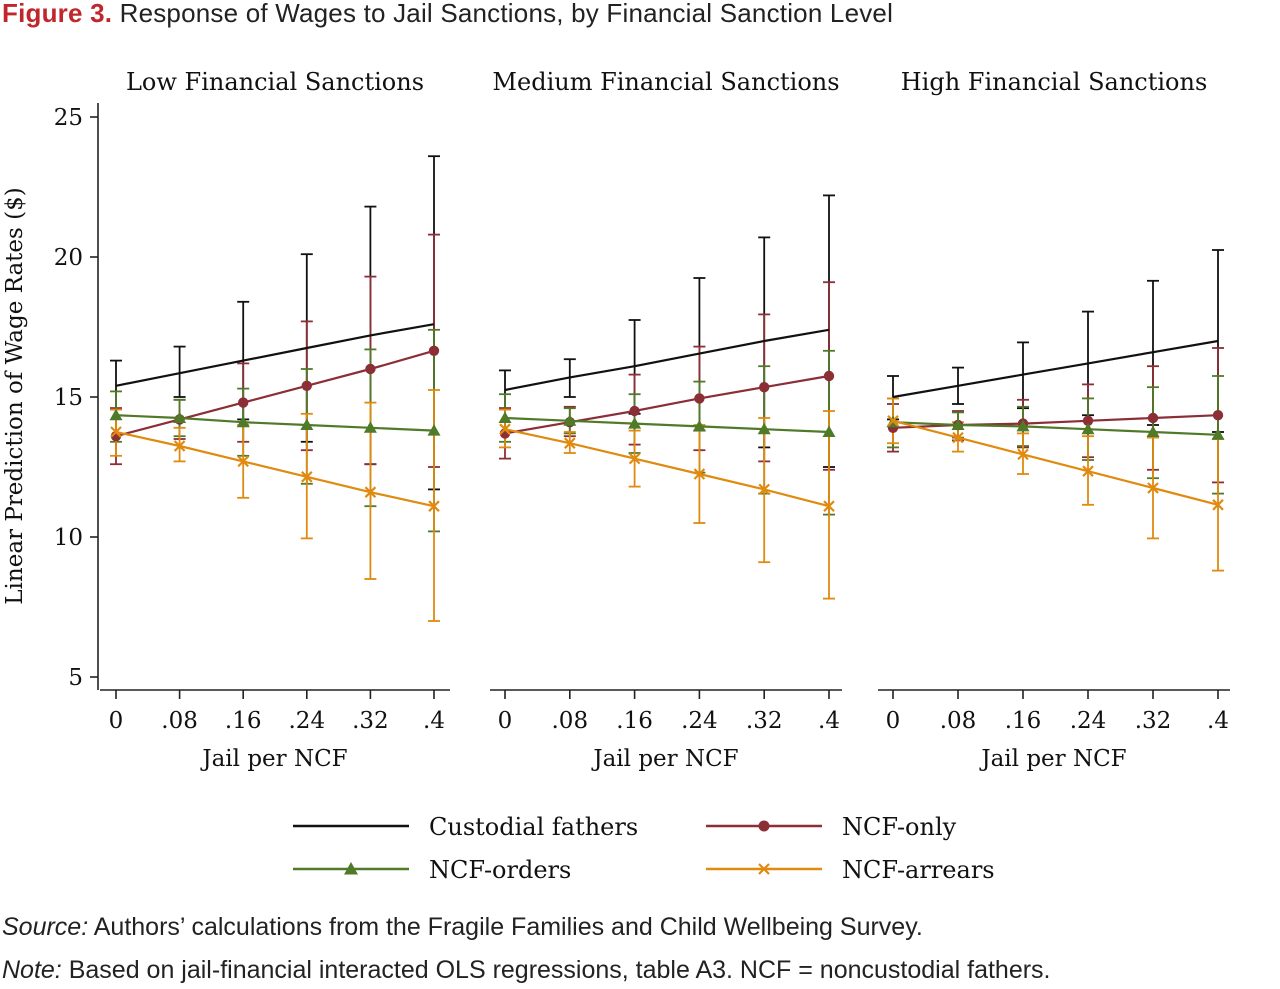  What do you see at coordinates (533, 827) in the screenshot?
I see `legend-label: Custodial fathers` at bounding box center [533, 827].